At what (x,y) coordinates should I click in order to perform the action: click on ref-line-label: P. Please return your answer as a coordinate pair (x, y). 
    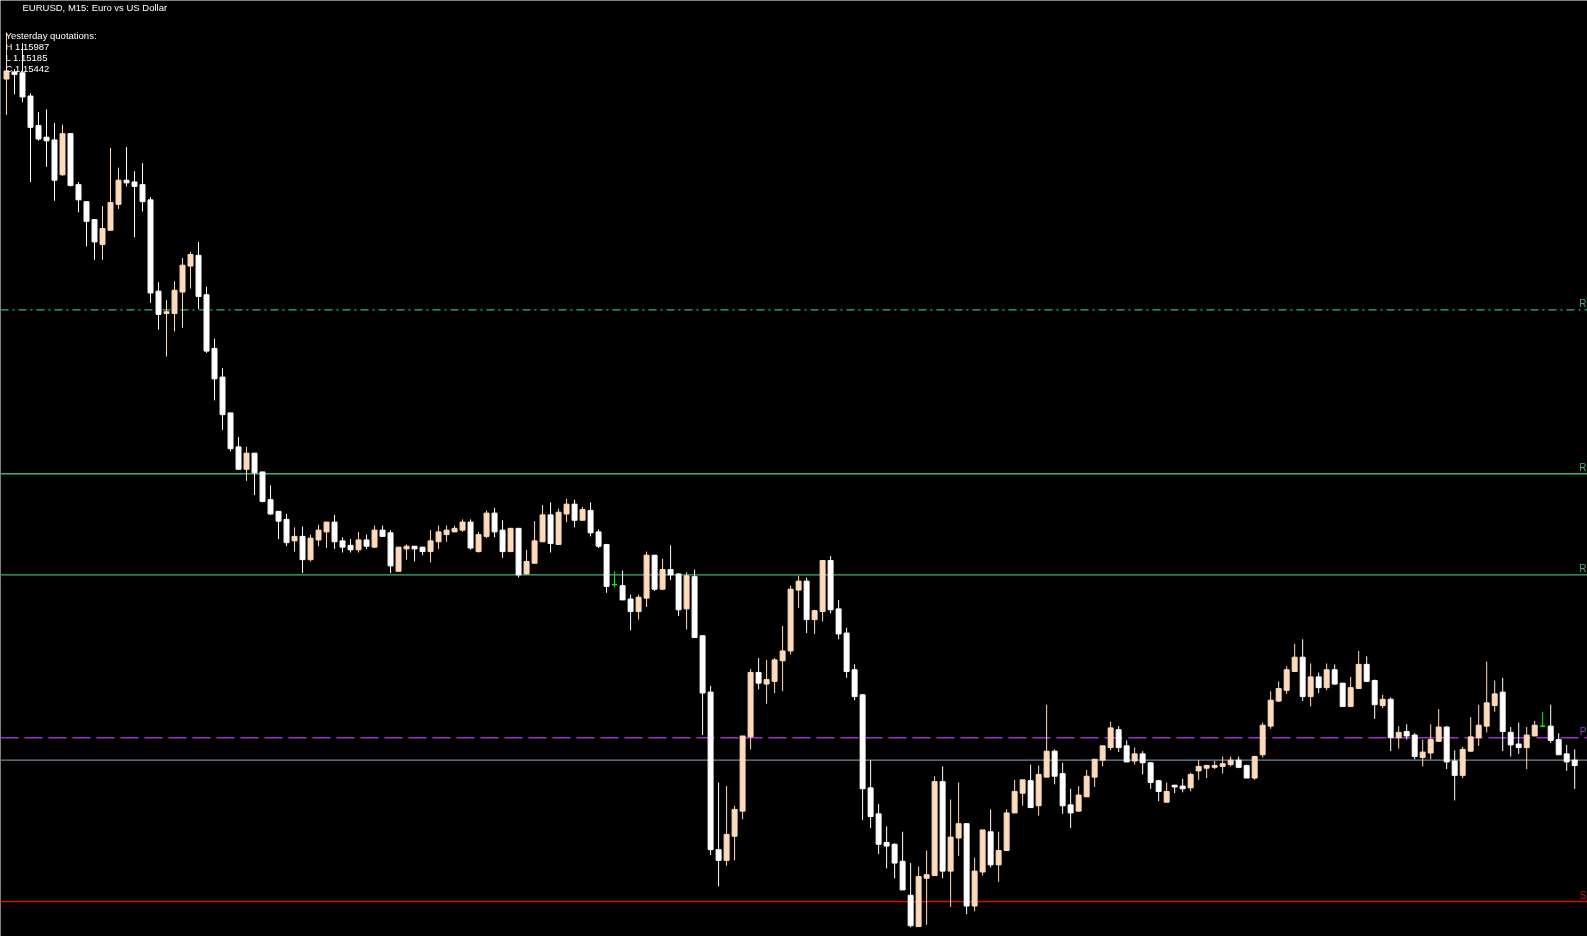
    Looking at the image, I should click on (1583, 731).